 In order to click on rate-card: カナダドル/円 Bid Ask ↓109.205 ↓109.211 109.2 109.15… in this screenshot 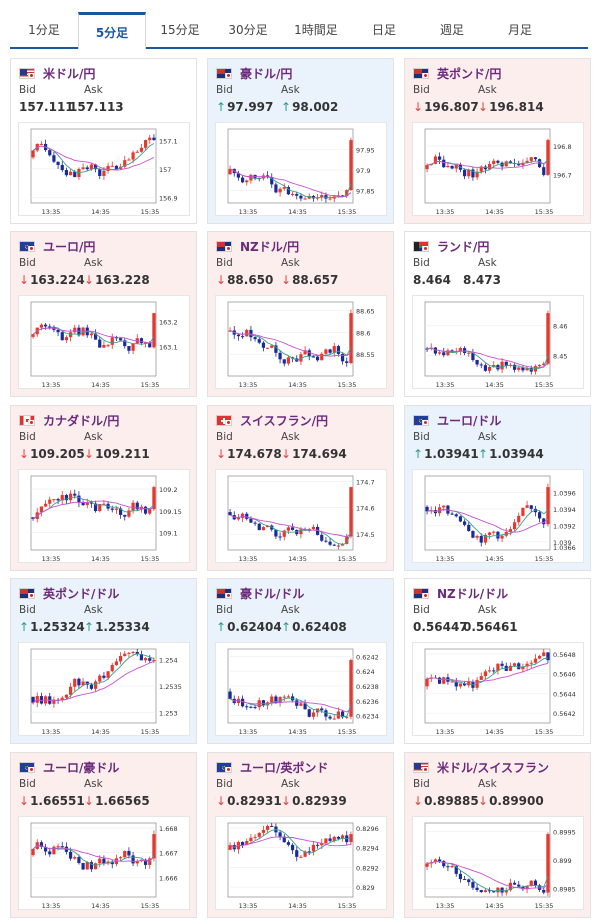, I will do `click(103, 488)`.